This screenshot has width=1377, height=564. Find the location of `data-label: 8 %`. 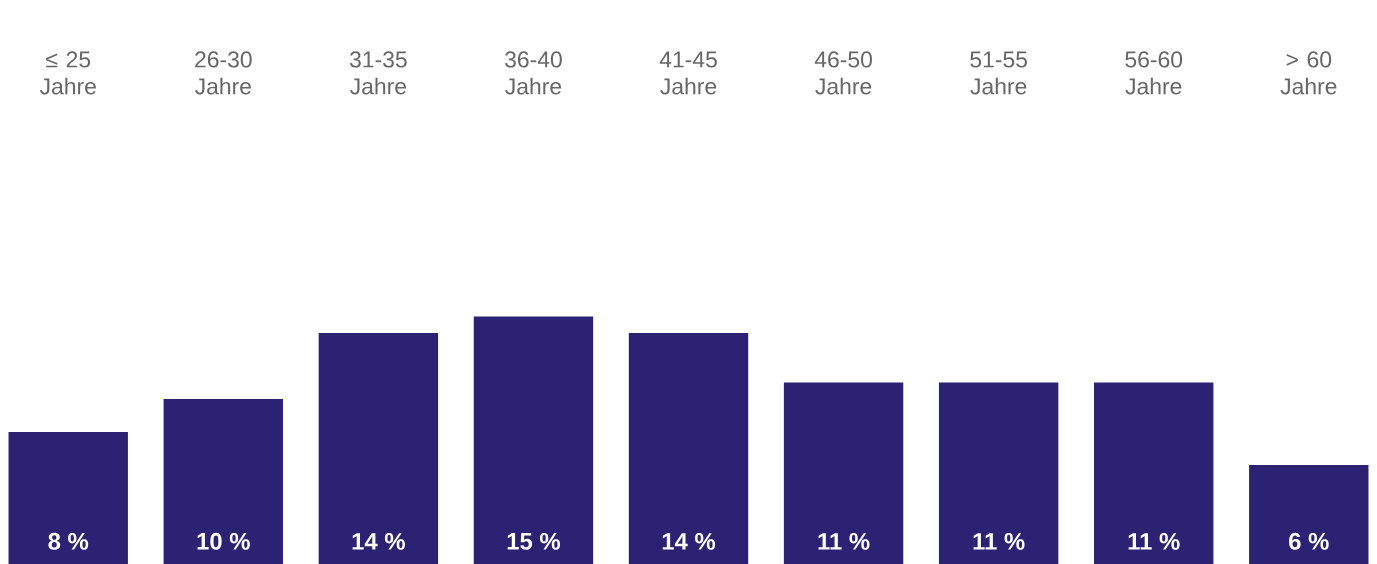

data-label: 8 % is located at coordinates (68, 541).